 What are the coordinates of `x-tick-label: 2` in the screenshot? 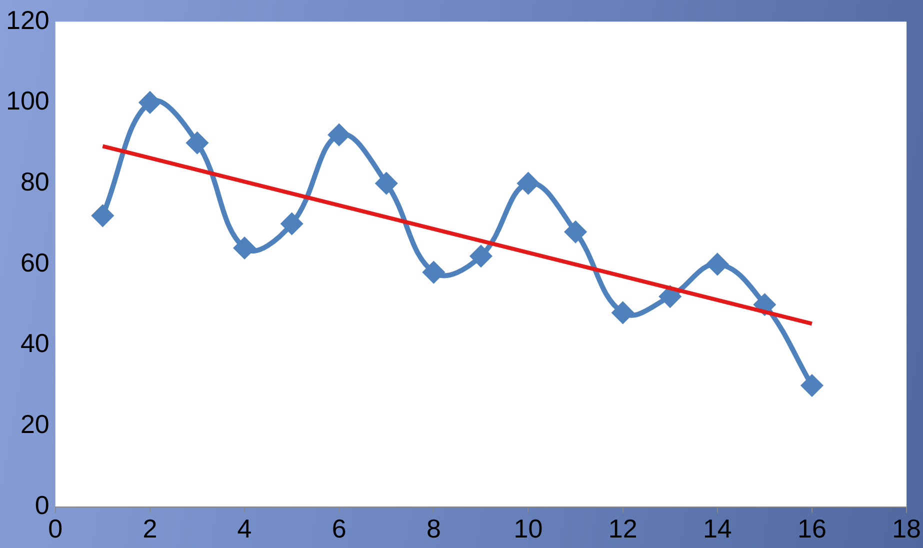 It's located at (150, 529).